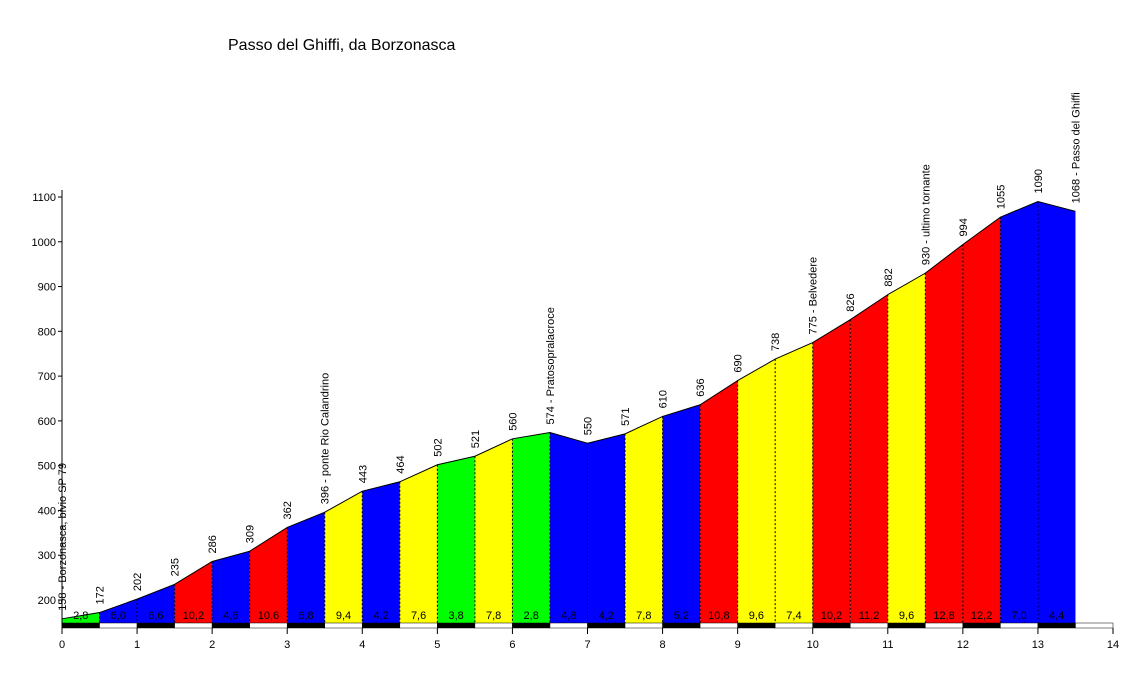 The width and height of the screenshot is (1136, 673). Describe the element at coordinates (63, 537) in the screenshot. I see `elevation-label: 158 - Borzonasca, bivio SP 79` at that location.